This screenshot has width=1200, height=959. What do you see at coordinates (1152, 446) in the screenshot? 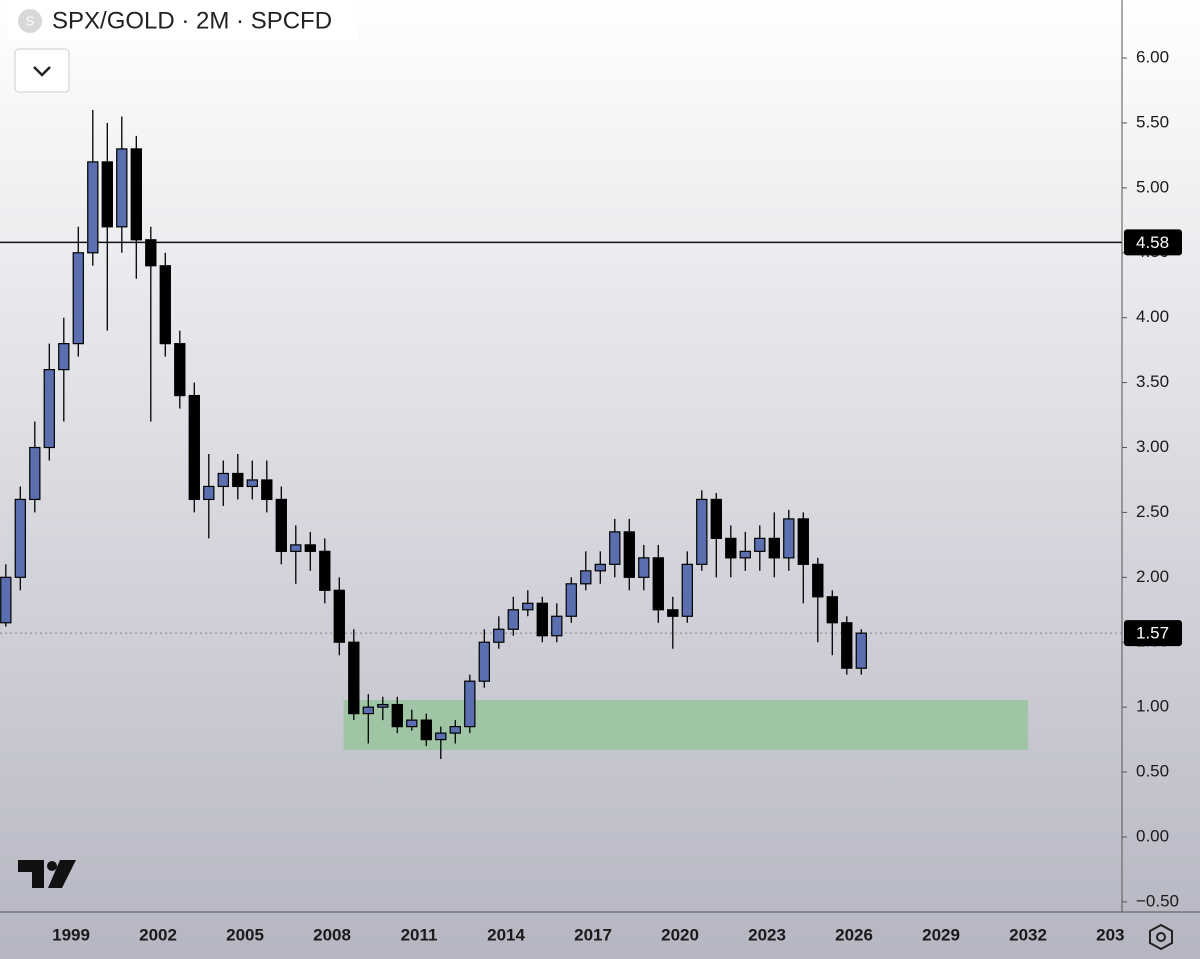
I see `y-tick-label: 3.00` at bounding box center [1152, 446].